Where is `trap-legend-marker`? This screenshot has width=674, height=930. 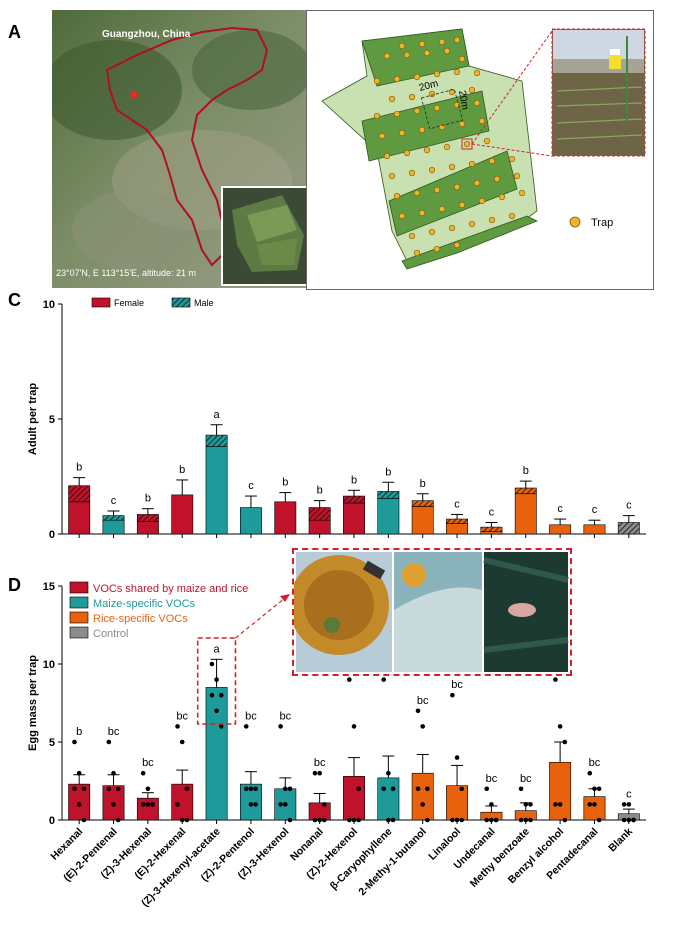
trap-legend-marker is located at coordinates (575, 222).